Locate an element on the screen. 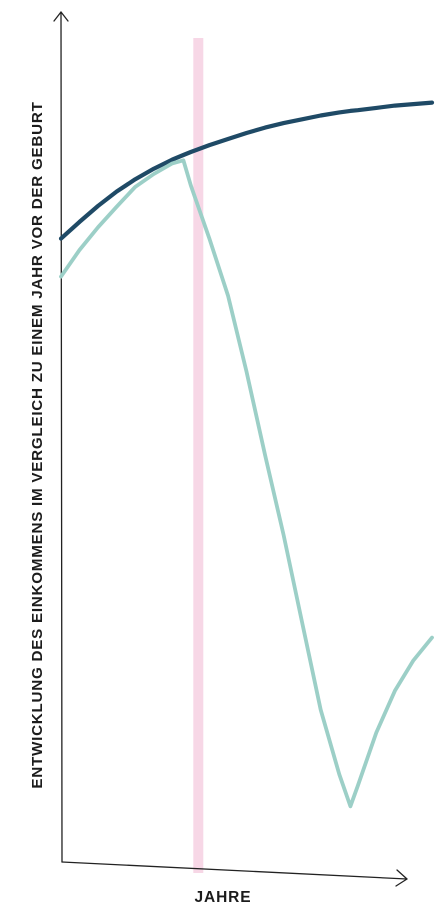 The height and width of the screenshot is (905, 438). highlight-band-layer is located at coordinates (198, 455).